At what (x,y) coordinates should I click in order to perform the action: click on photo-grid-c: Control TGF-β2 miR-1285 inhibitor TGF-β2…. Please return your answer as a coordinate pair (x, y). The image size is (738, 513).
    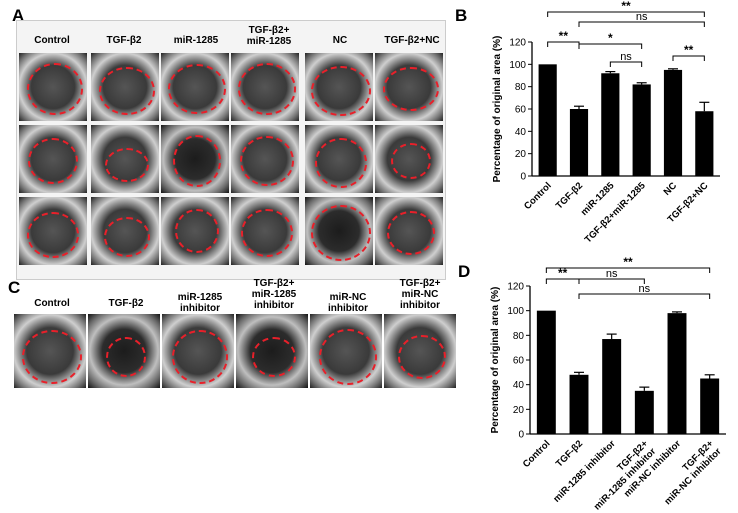
    Looking at the image, I should click on (235, 334).